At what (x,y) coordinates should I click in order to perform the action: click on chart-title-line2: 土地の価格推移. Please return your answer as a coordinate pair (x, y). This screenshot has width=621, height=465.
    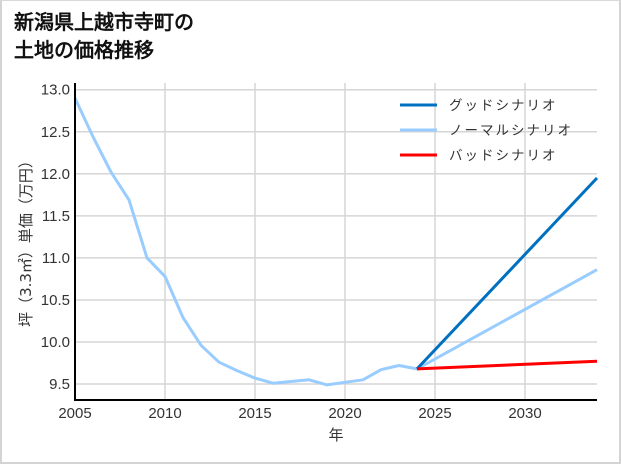
    Looking at the image, I should click on (84, 50).